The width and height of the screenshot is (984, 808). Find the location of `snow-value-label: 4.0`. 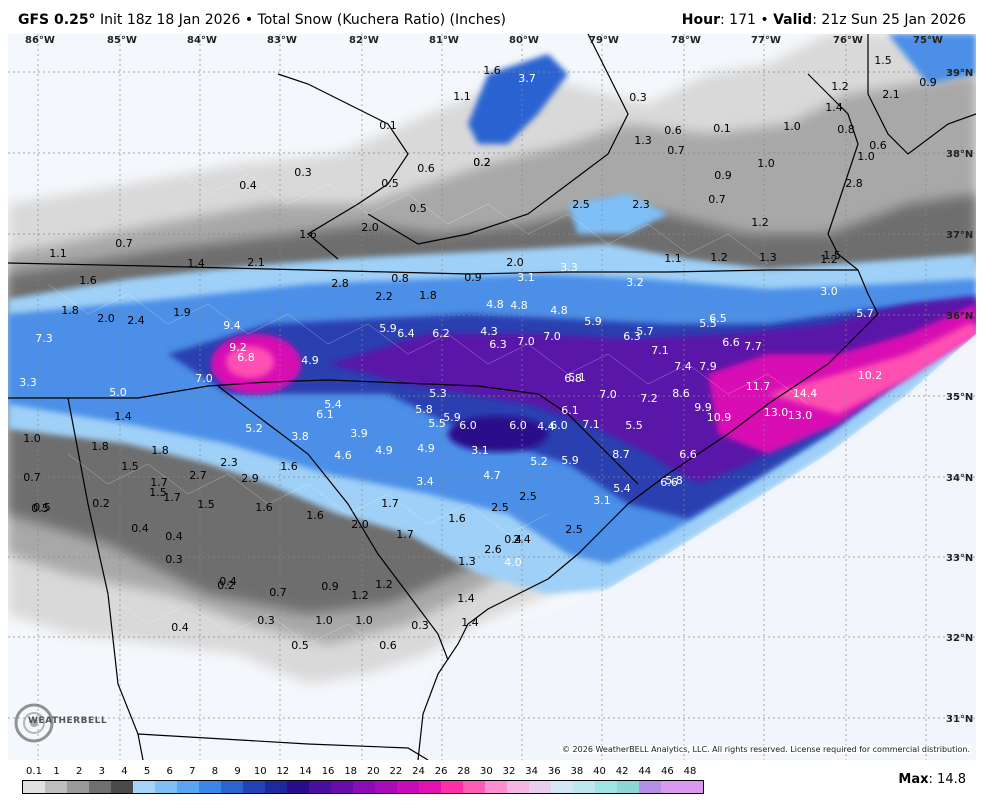

snow-value-label: 4.0 is located at coordinates (513, 562).